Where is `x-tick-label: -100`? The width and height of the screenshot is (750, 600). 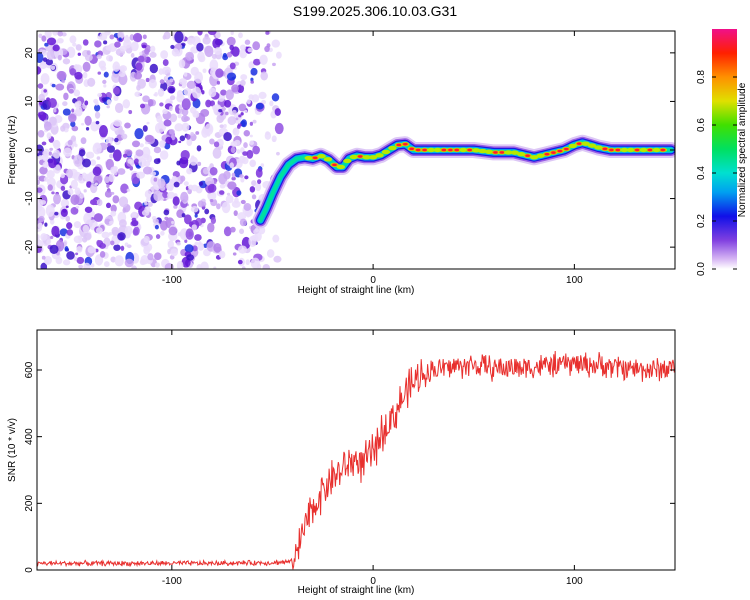 x-tick-label: -100 is located at coordinates (172, 280).